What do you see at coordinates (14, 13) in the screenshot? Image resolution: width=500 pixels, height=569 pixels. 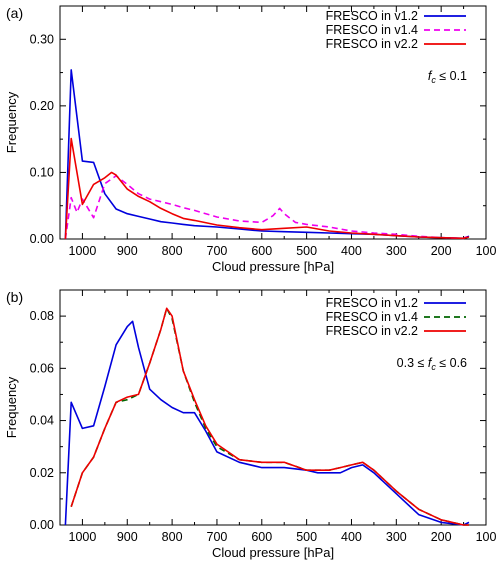 I see `panel-label: (a)` at bounding box center [14, 13].